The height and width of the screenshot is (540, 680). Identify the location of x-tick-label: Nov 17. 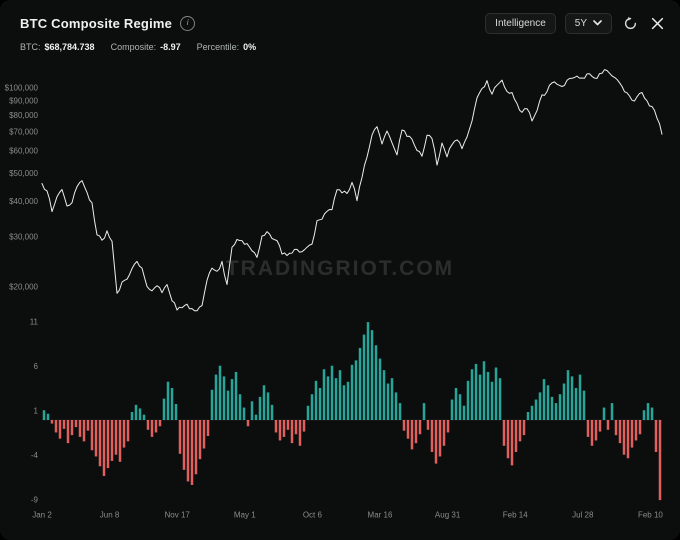
(178, 515).